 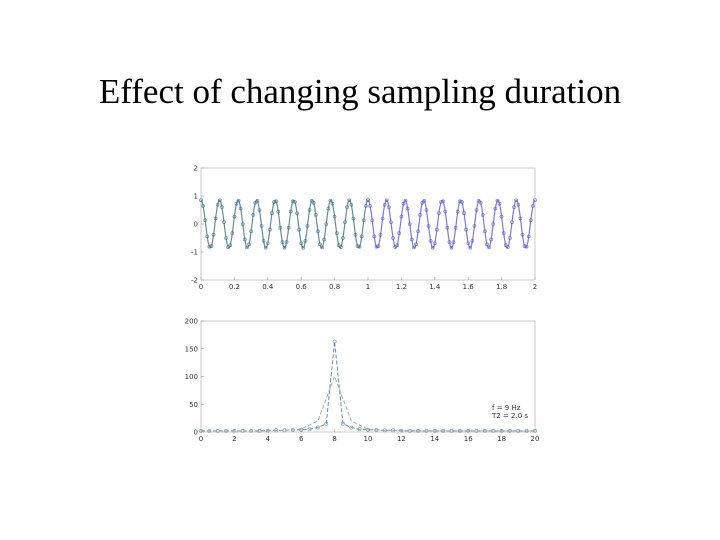 What do you see at coordinates (368, 403) in the screenshot?
I see `bottom-series-2-line` at bounding box center [368, 403].